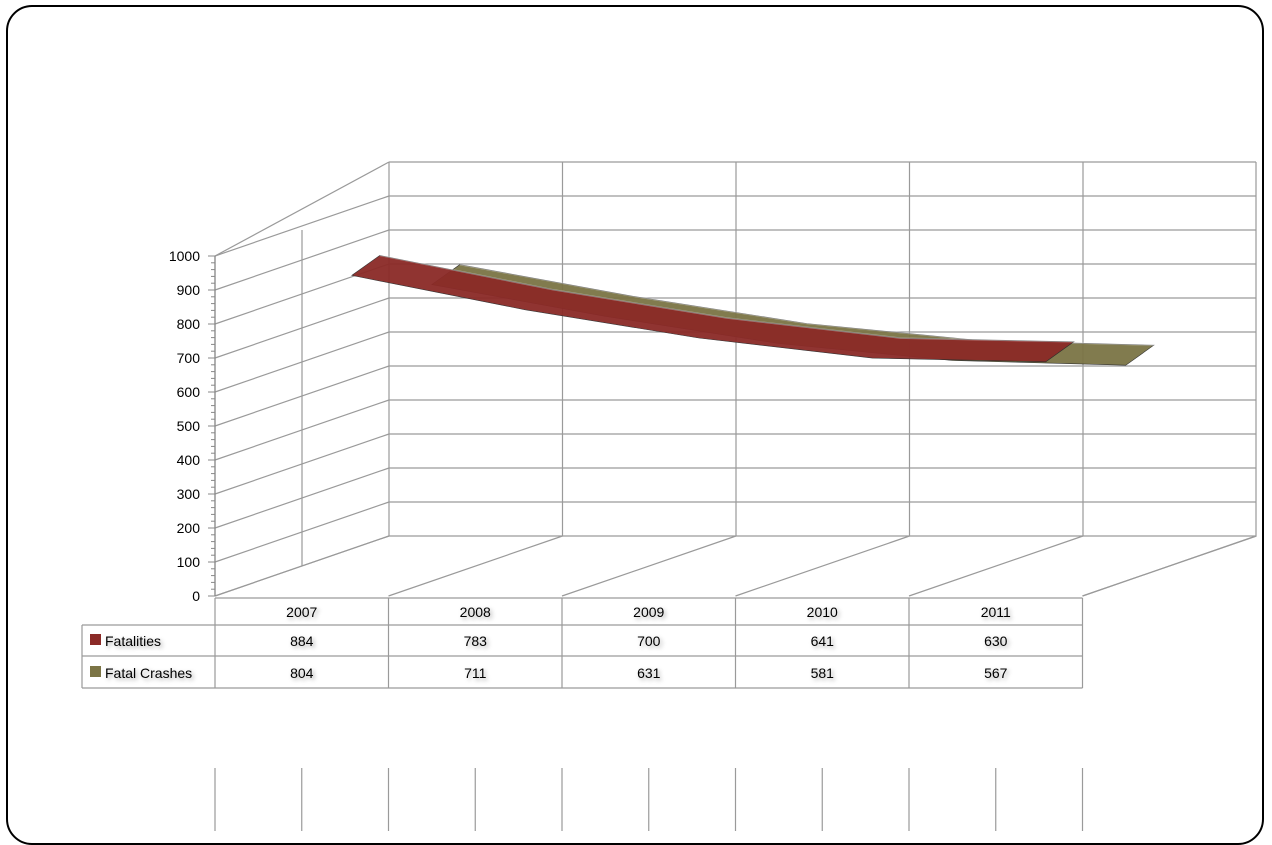 The image size is (1272, 845). I want to click on data-cell: 783, so click(476, 641).